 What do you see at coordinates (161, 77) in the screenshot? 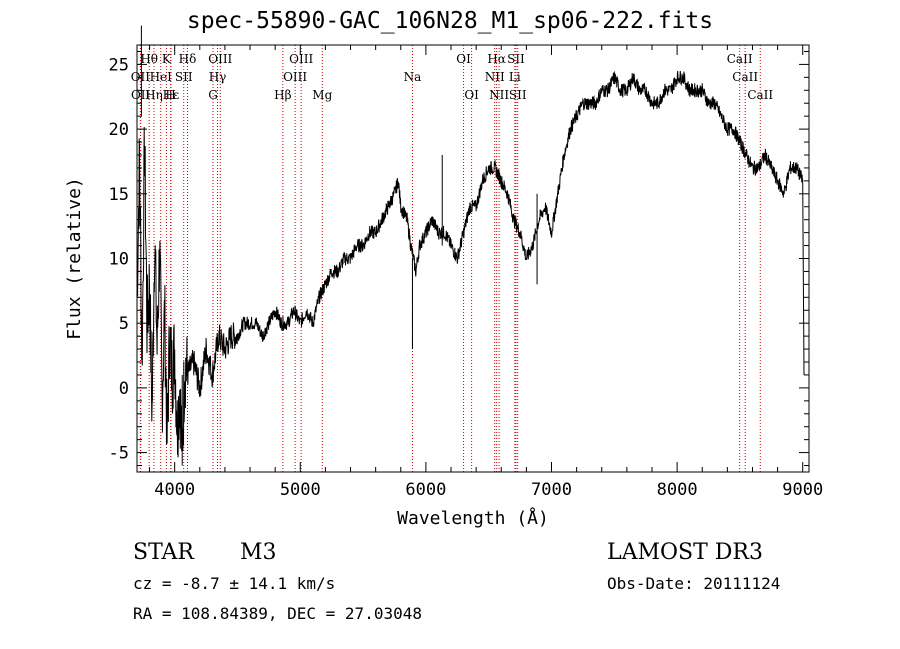
I see `line-marker-label: HeI` at bounding box center [161, 77].